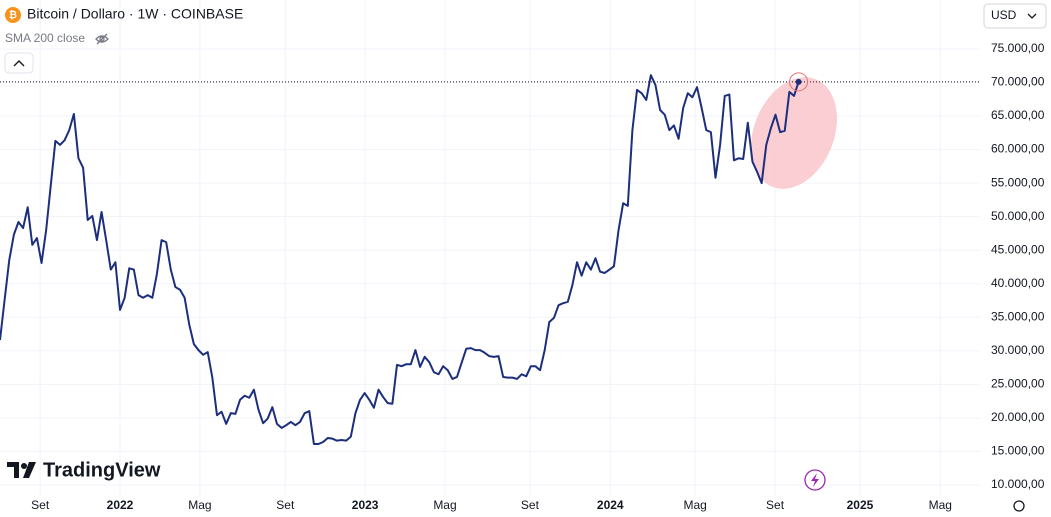  What do you see at coordinates (45, 38) in the screenshot?
I see `indicator-label: SMA 200 close` at bounding box center [45, 38].